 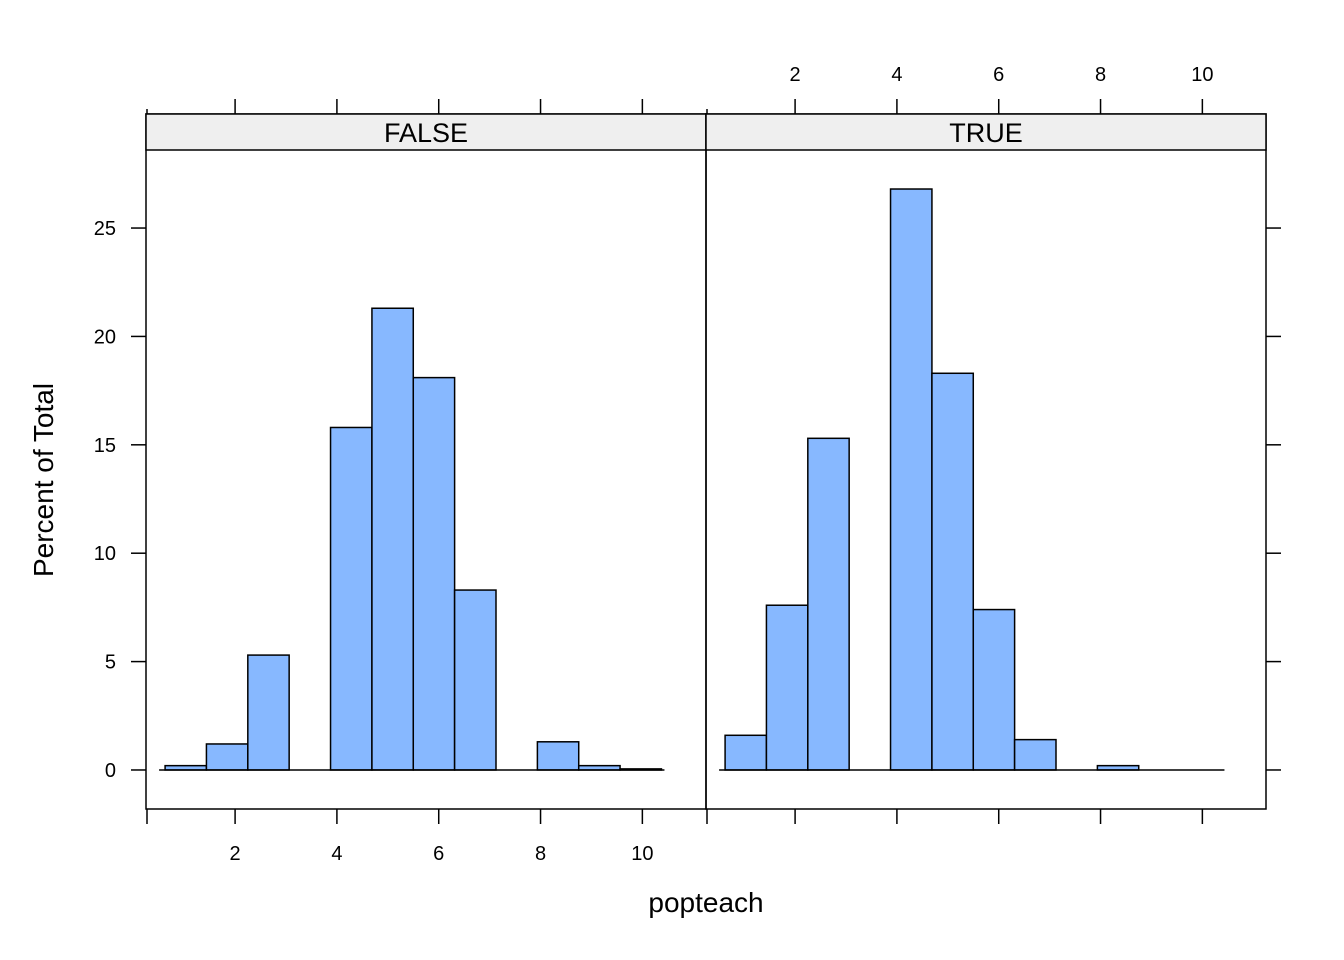 I want to click on y-tick-label: 0, so click(x=110, y=771).